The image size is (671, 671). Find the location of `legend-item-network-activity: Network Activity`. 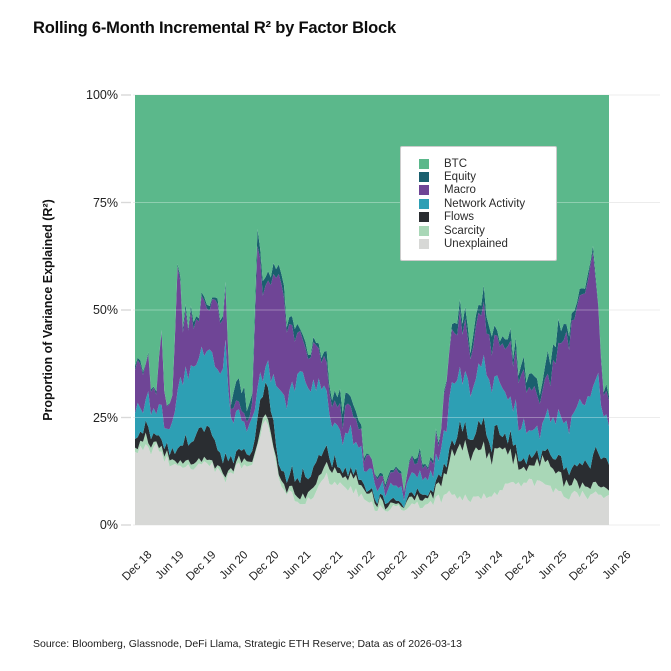

legend-item-network-activity: Network Activity is located at coordinates (487, 203).